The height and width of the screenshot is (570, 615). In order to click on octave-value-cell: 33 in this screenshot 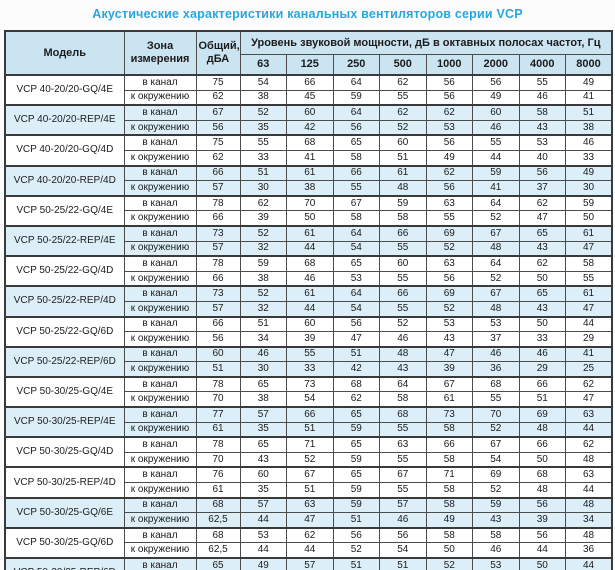, I will do `click(589, 158)`.